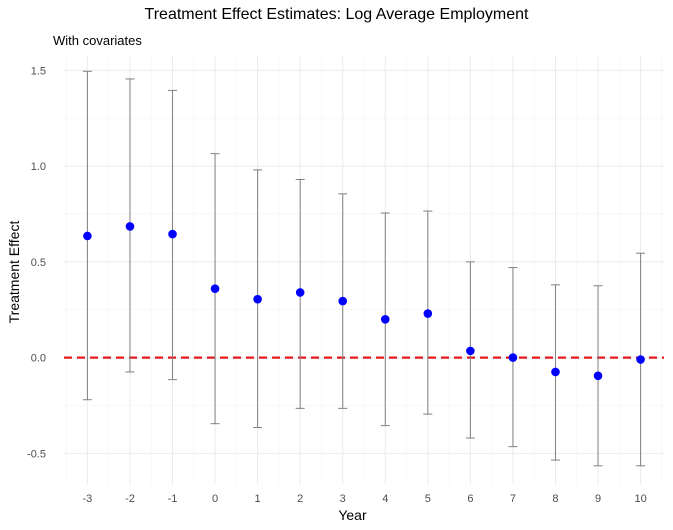 This screenshot has height=530, width=673. What do you see at coordinates (38, 71) in the screenshot?
I see `y-tick-label: 1.5` at bounding box center [38, 71].